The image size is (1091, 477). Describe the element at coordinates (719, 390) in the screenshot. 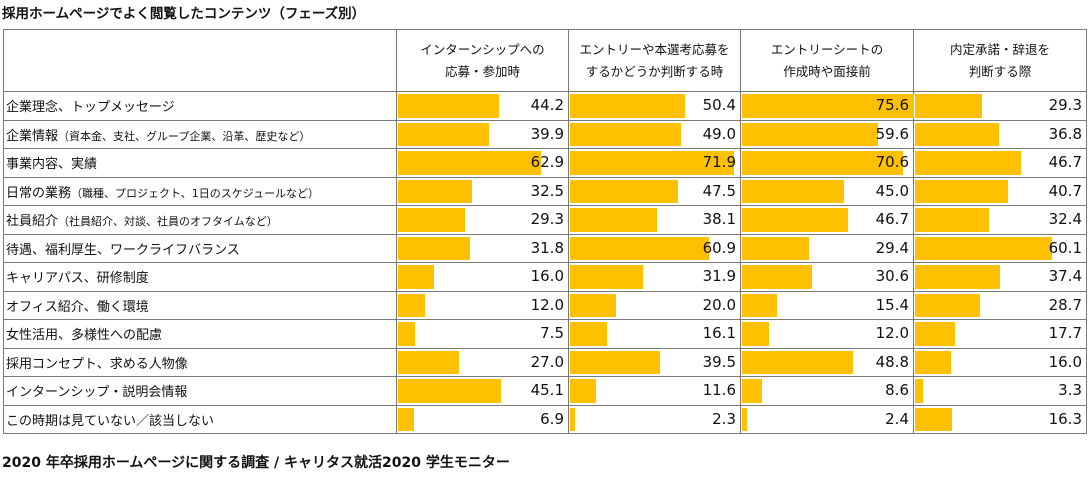

I see `value-label: 11.6` at that location.